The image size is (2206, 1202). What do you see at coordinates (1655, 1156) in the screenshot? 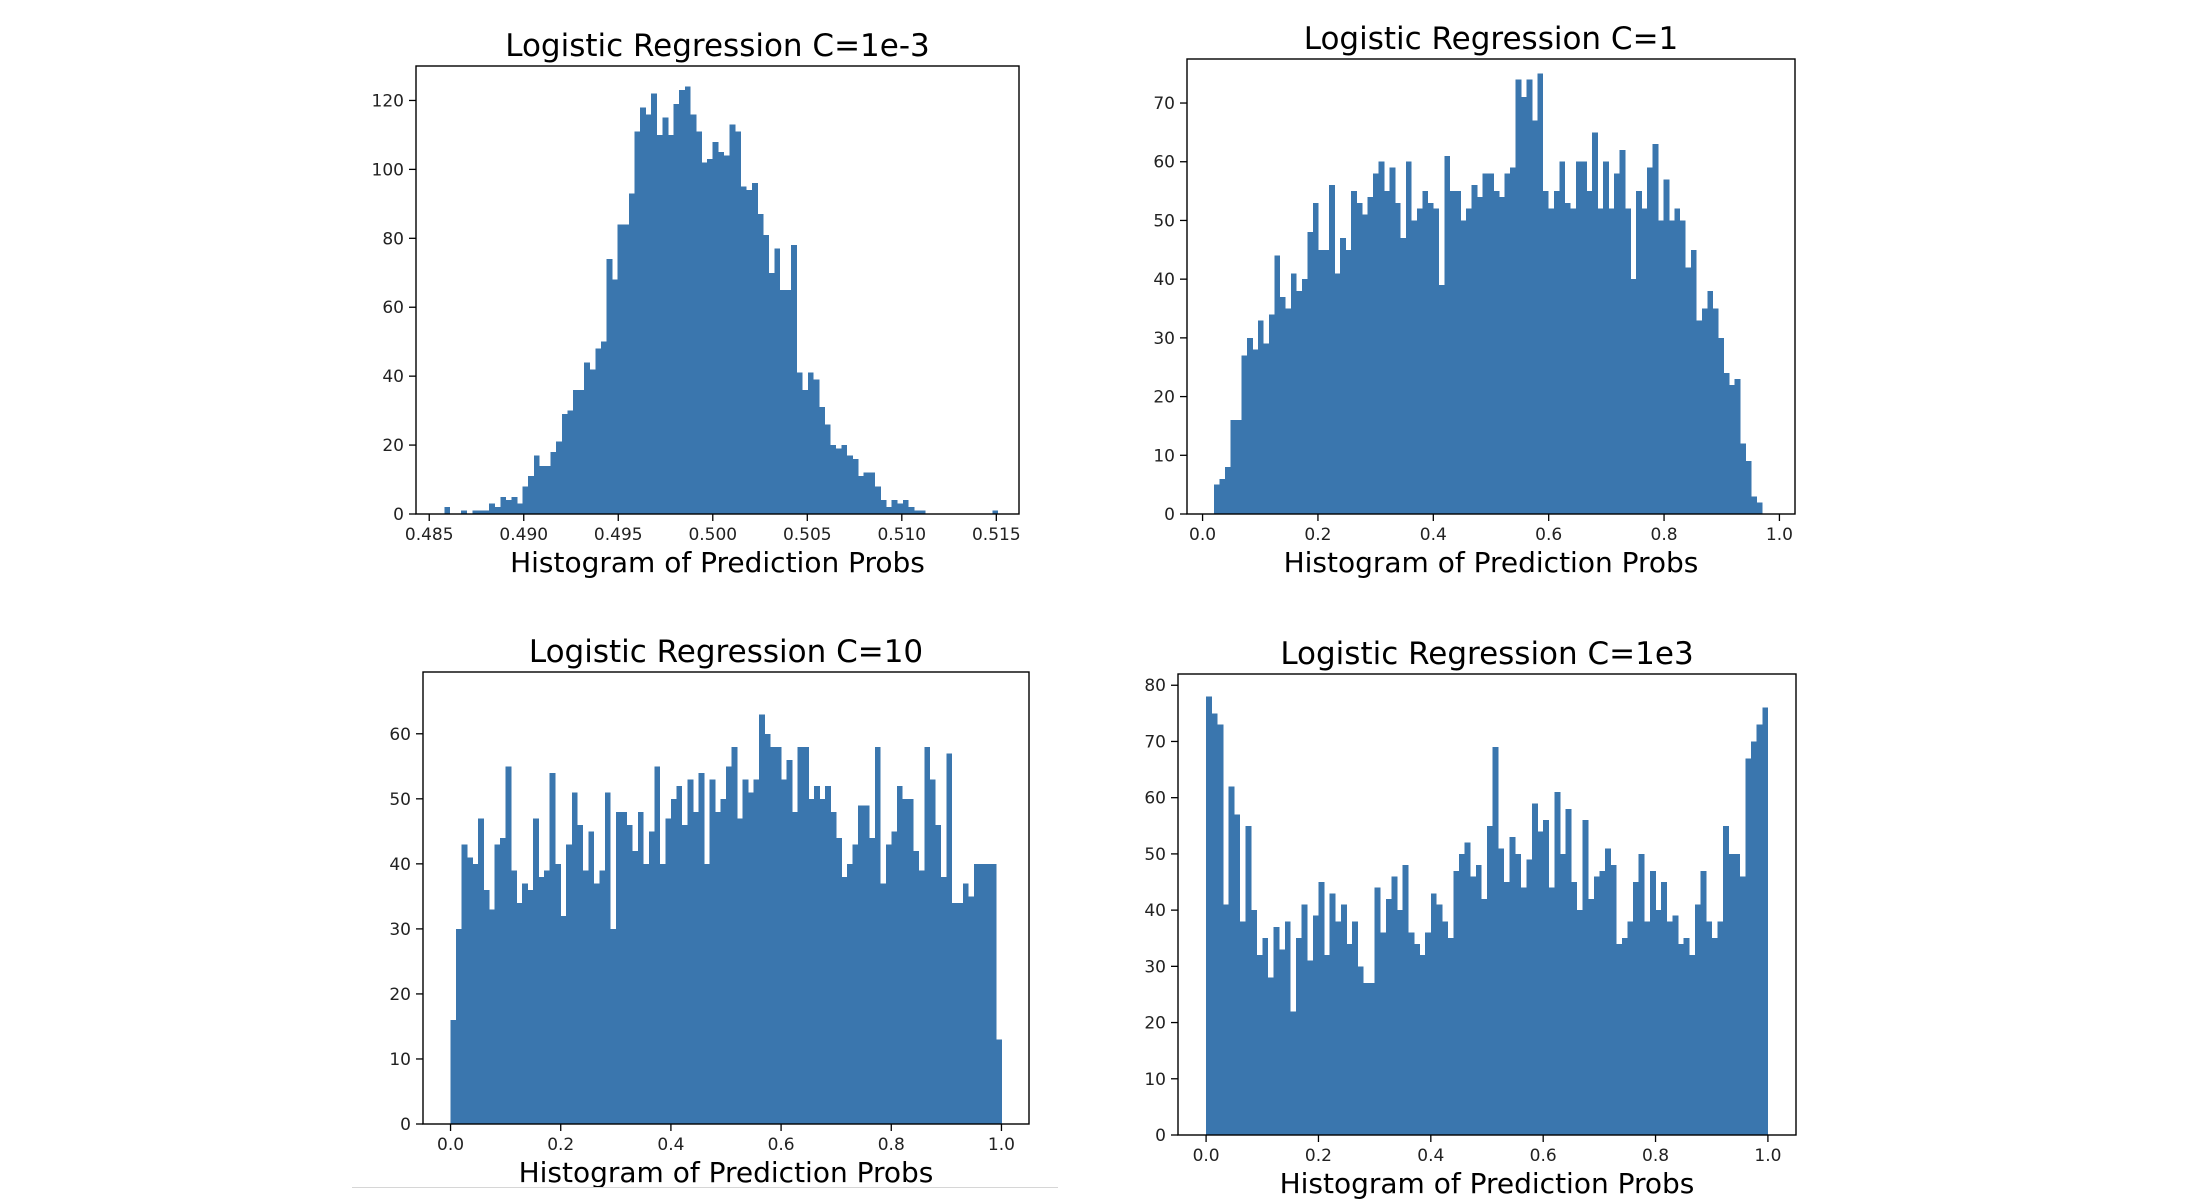
I see `x-tick-label: 0.8` at bounding box center [1655, 1156].